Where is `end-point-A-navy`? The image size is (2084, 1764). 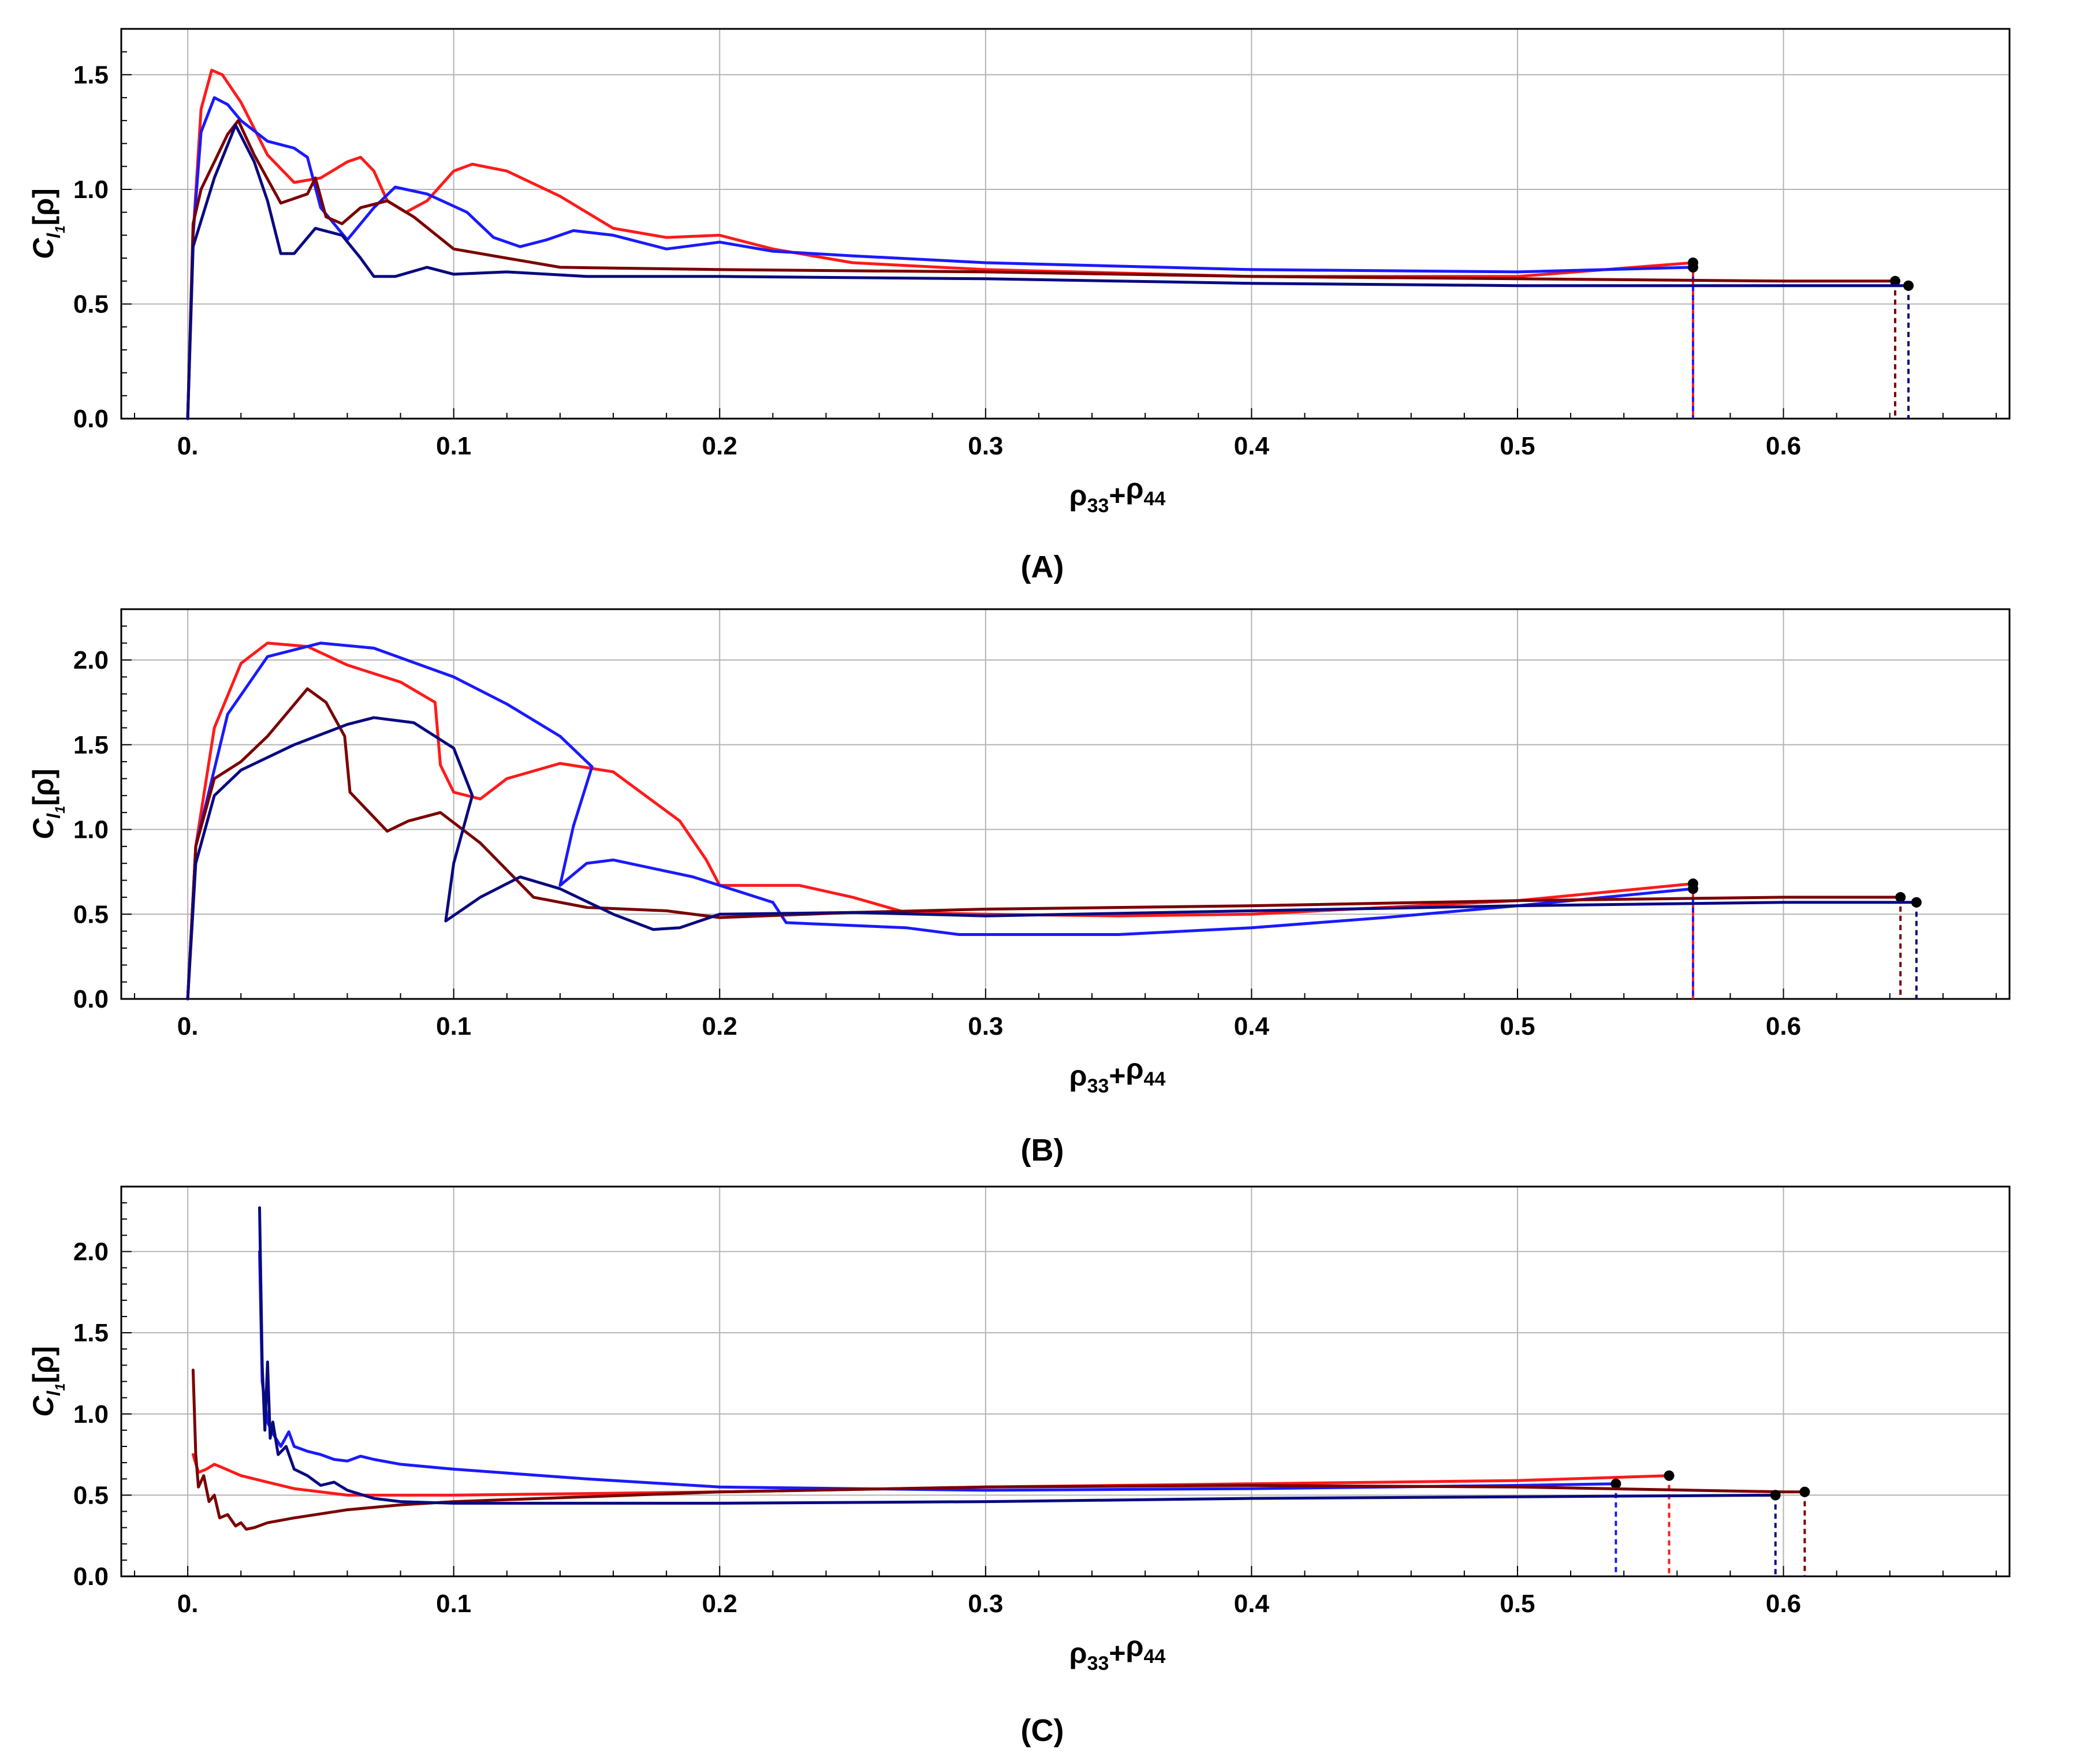 end-point-A-navy is located at coordinates (1908, 285).